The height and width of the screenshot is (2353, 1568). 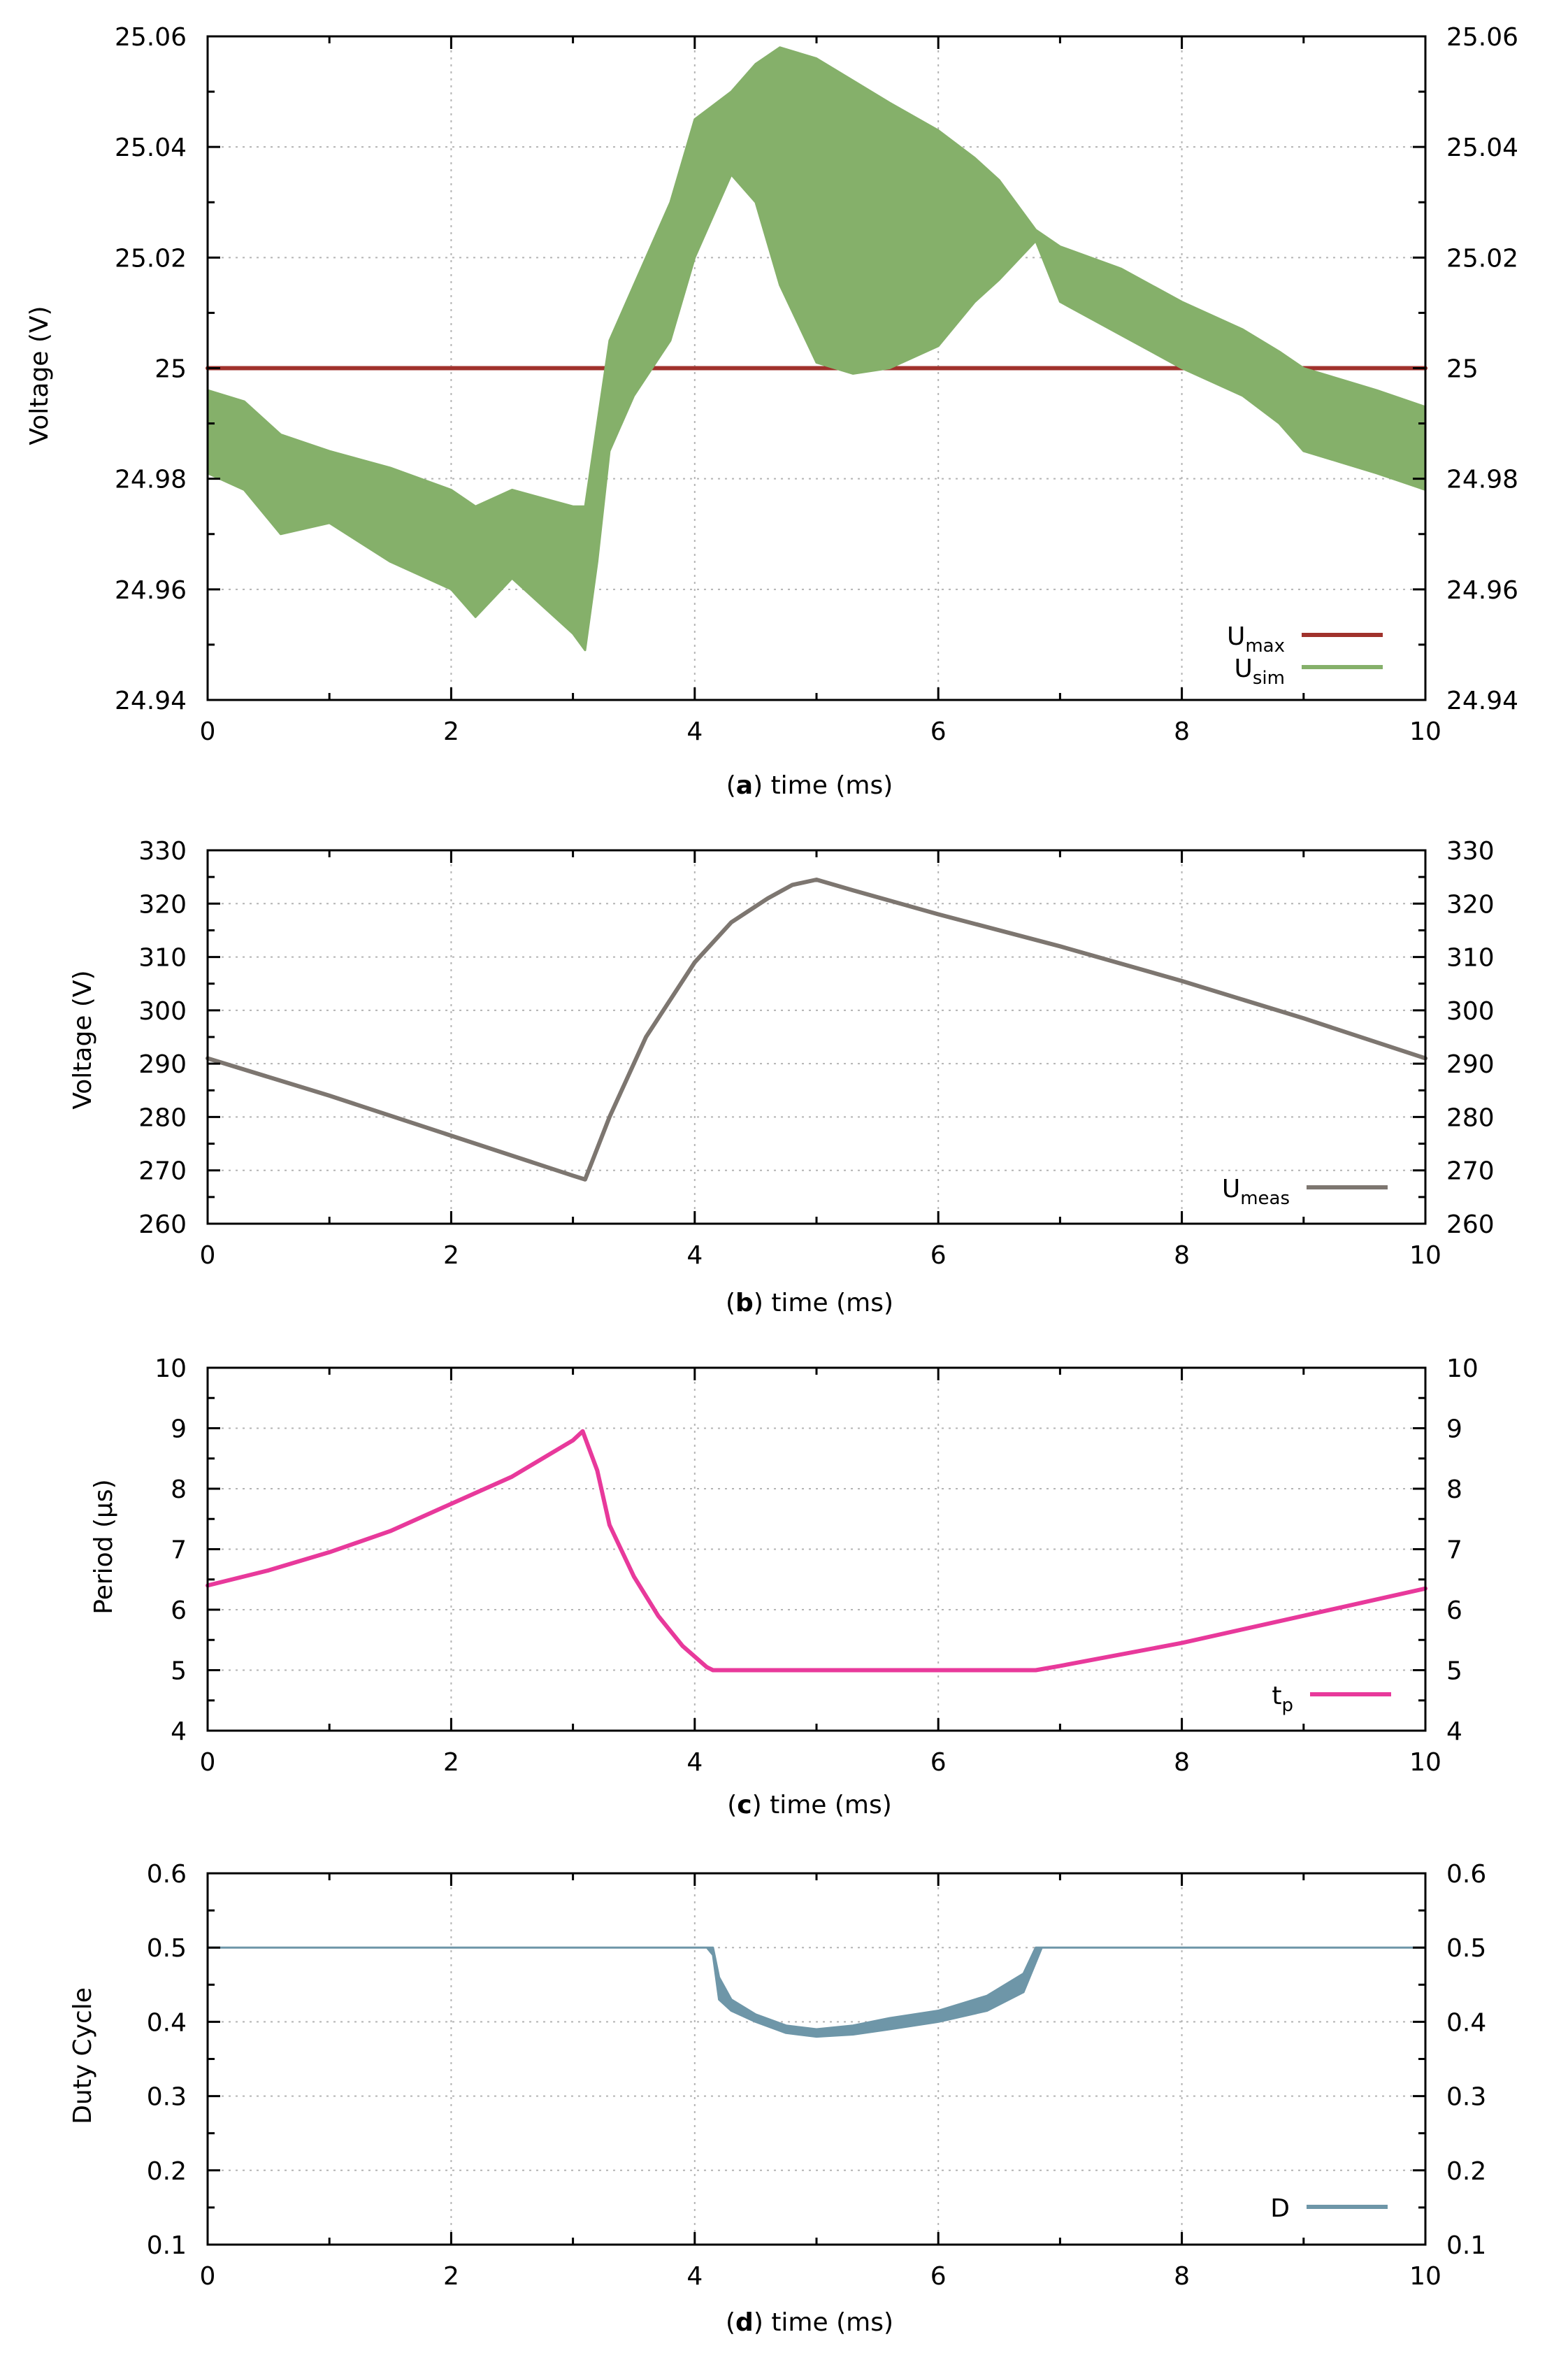 What do you see at coordinates (809, 2322) in the screenshot?
I see `panel-d-caption: (d) time (ms)` at bounding box center [809, 2322].